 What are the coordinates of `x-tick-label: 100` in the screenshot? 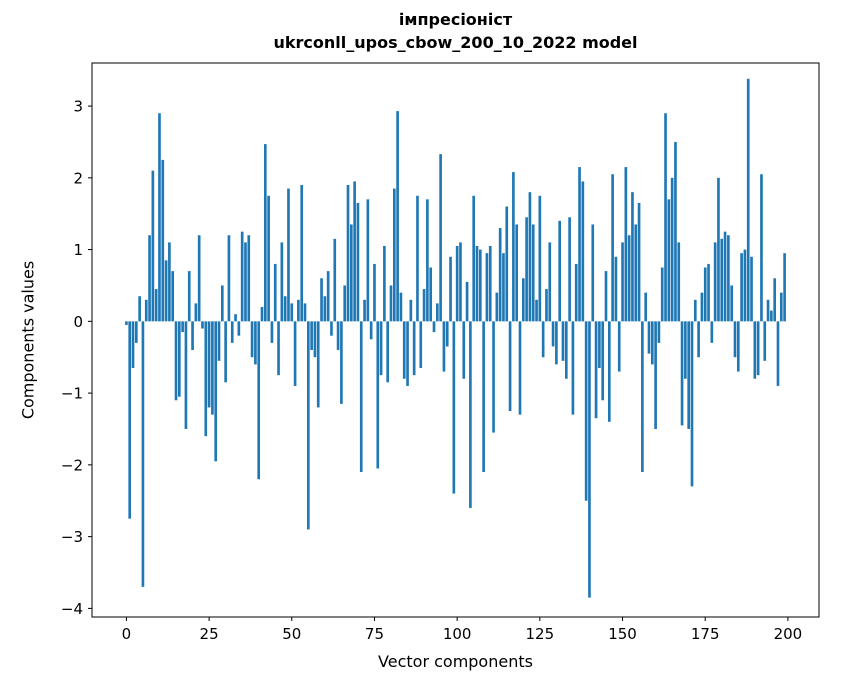 It's located at (457, 634).